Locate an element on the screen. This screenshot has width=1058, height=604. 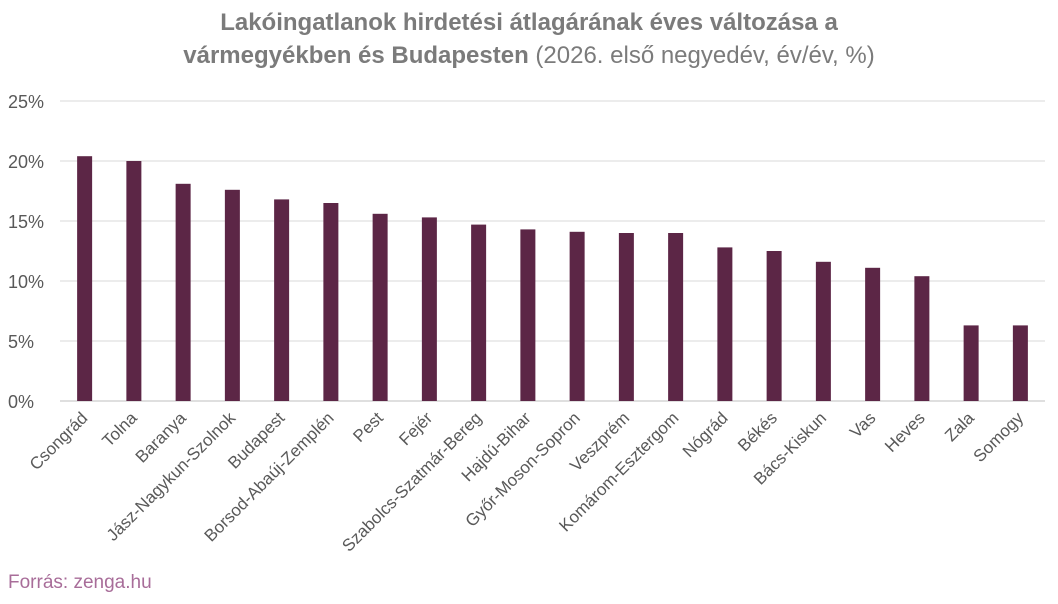
y-tick-label: 25% is located at coordinates (26, 102).